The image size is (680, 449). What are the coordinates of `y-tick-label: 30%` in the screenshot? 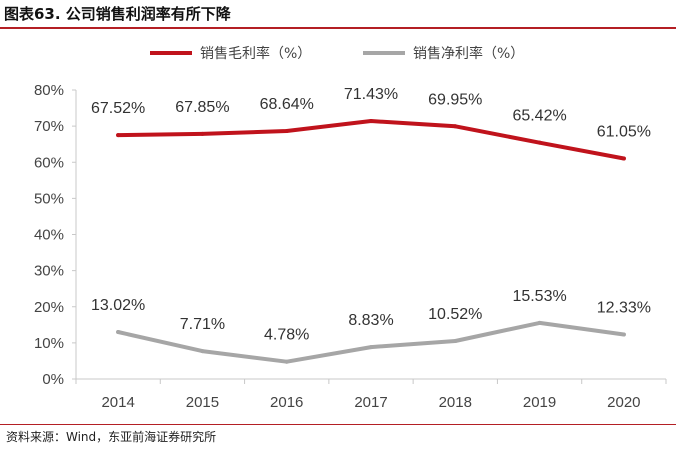 It's located at (49, 271).